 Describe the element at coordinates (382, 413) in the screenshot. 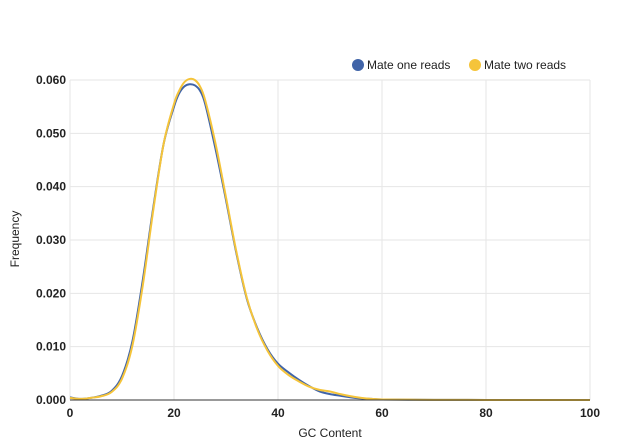

I see `x-tick-label: 60` at that location.